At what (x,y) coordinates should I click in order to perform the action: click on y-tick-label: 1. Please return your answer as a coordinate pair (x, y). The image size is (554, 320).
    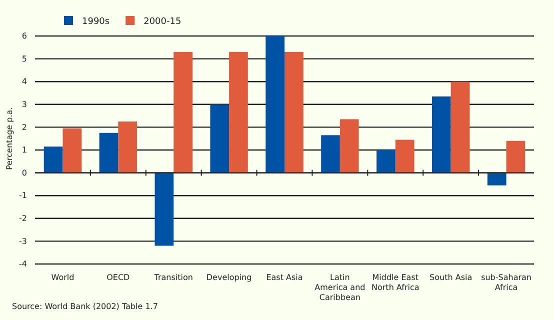
    Looking at the image, I should click on (24, 150).